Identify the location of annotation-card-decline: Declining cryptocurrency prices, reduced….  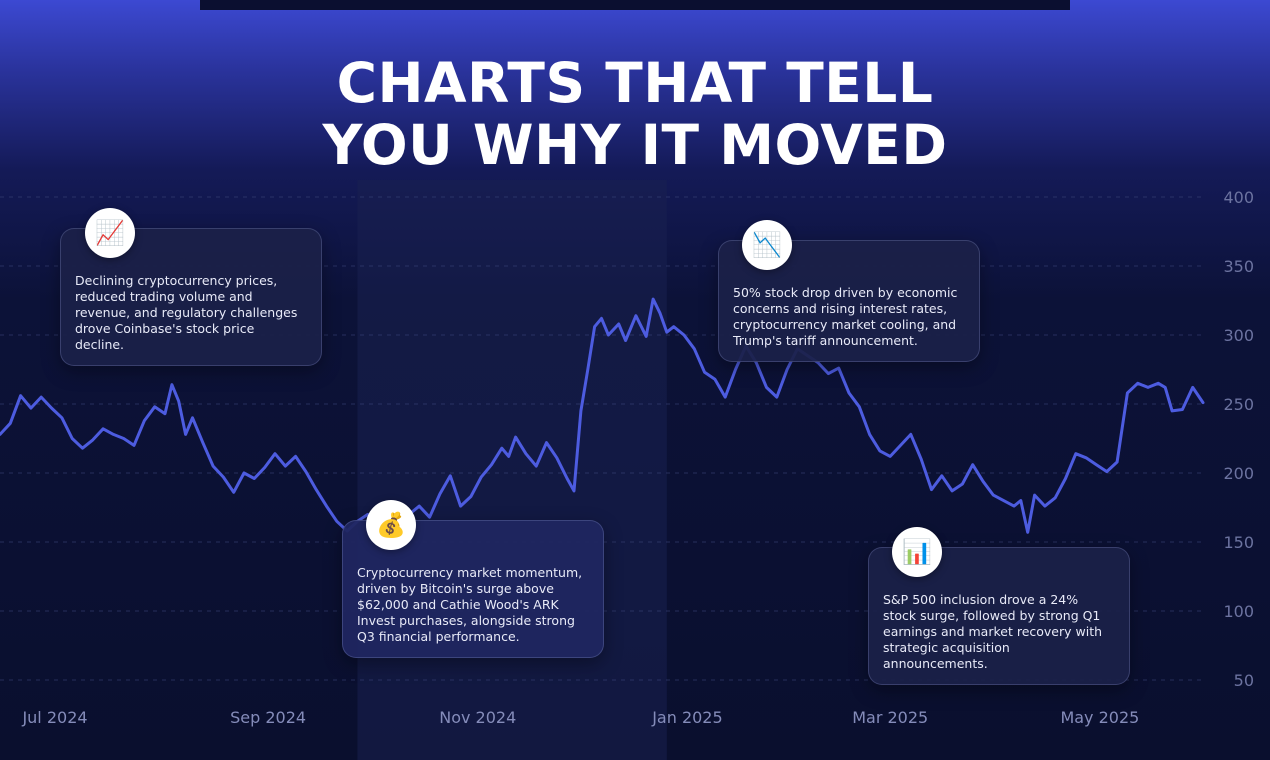
(191, 297).